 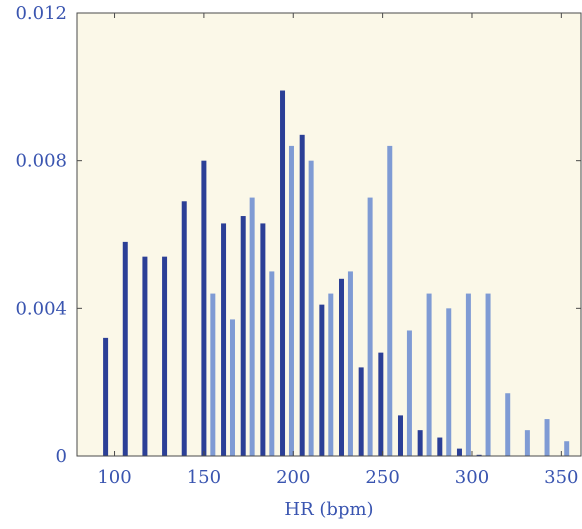 What do you see at coordinates (472, 477) in the screenshot?
I see `x-tick-label: 300` at bounding box center [472, 477].